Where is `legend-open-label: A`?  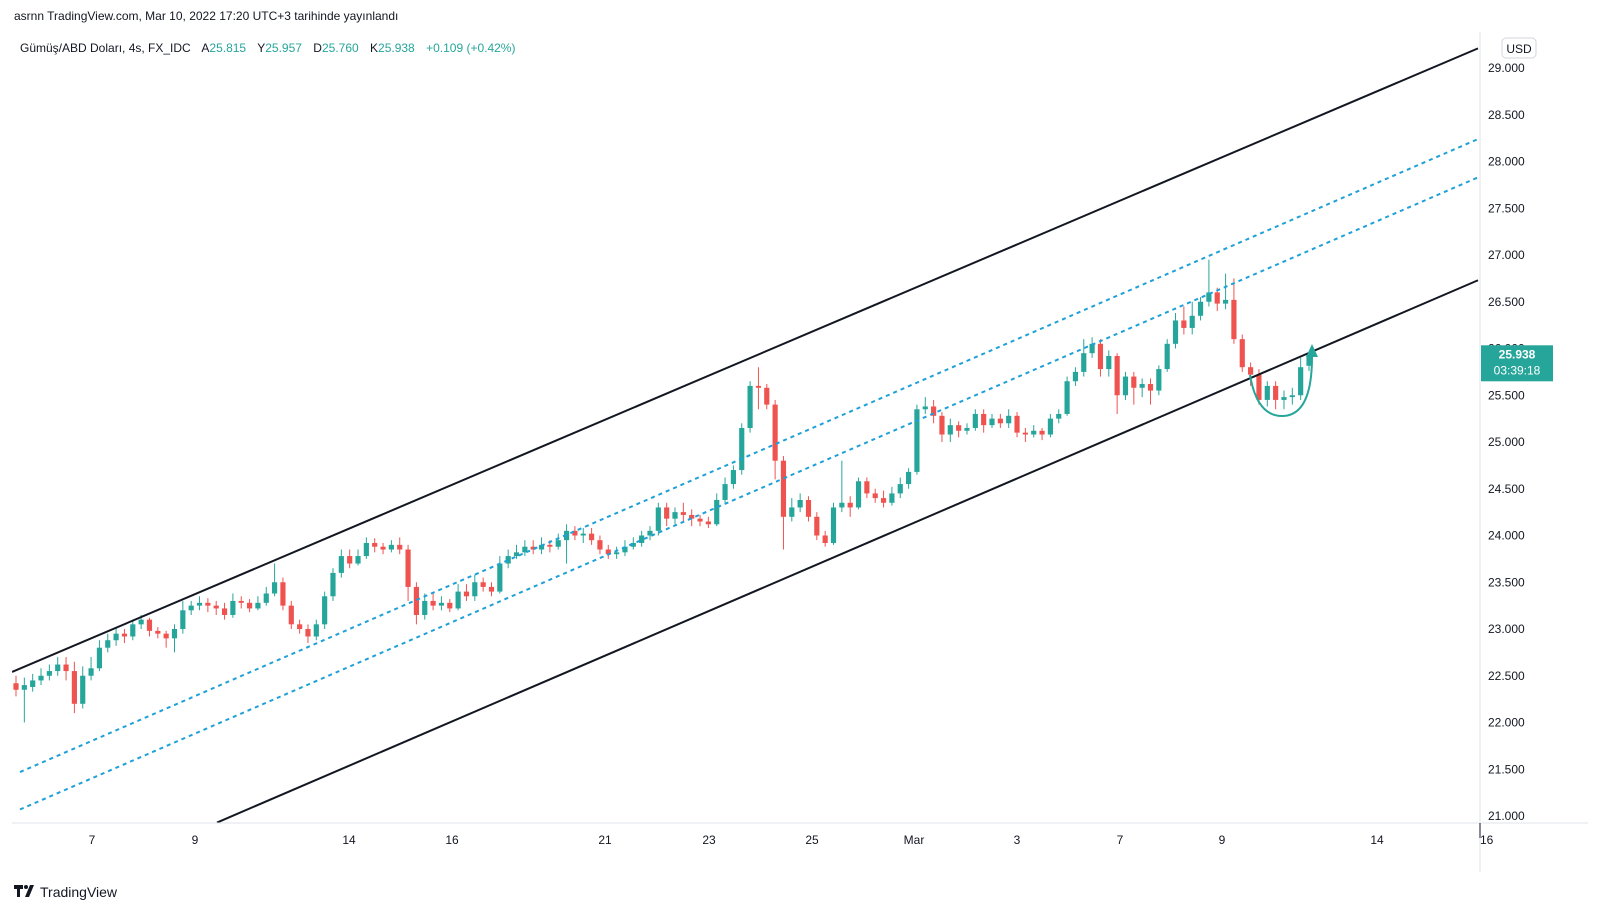 legend-open-label: A is located at coordinates (205, 48).